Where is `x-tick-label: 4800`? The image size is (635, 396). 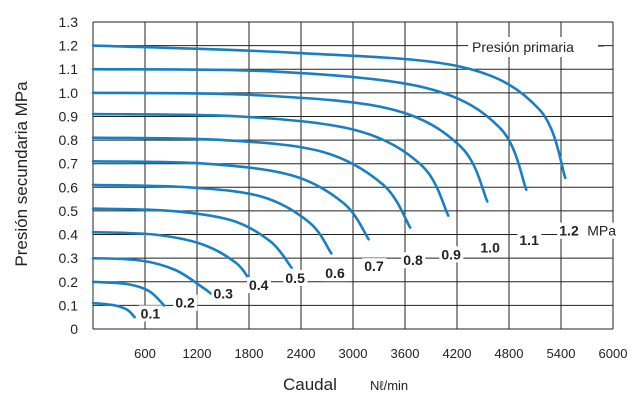 x-tick-label: 4800 is located at coordinates (509, 353).